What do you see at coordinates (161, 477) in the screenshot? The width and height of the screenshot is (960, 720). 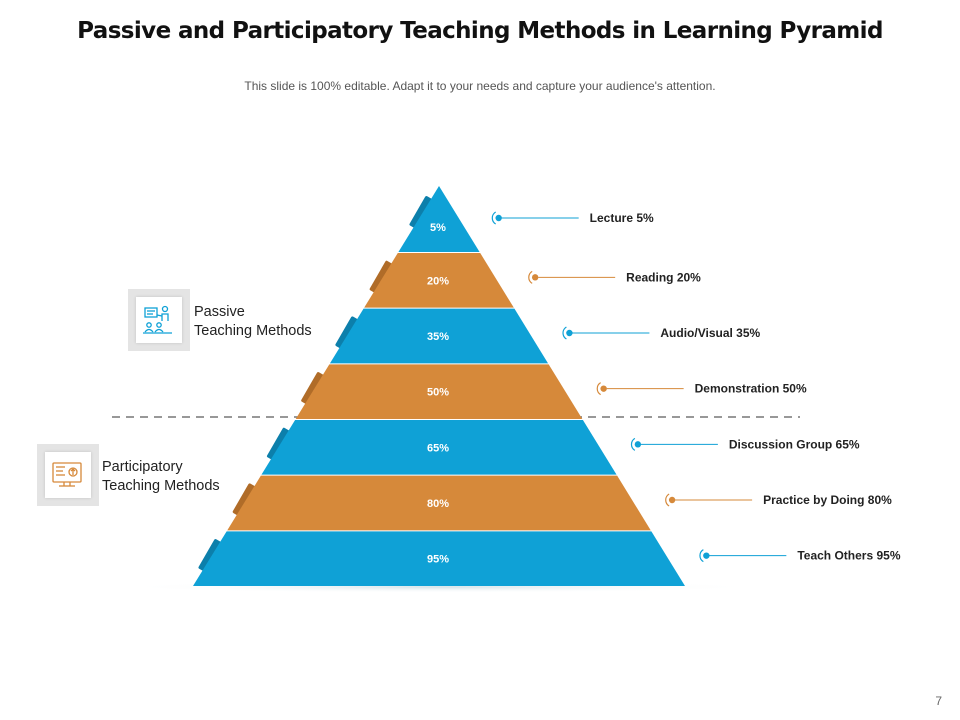 I see `participatory-group-label: Participatory Teaching Methods` at bounding box center [161, 477].